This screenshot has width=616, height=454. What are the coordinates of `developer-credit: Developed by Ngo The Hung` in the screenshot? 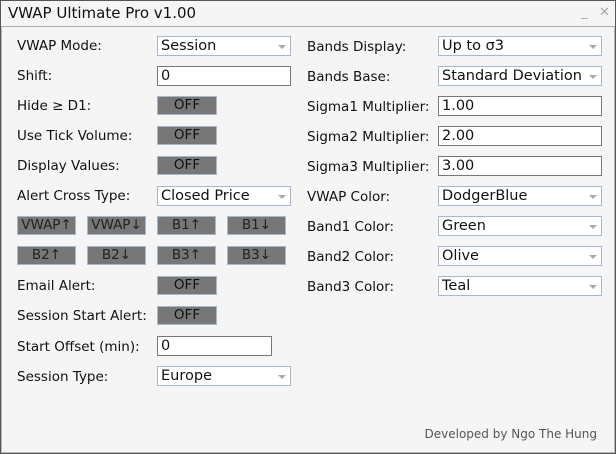 It's located at (510, 434).